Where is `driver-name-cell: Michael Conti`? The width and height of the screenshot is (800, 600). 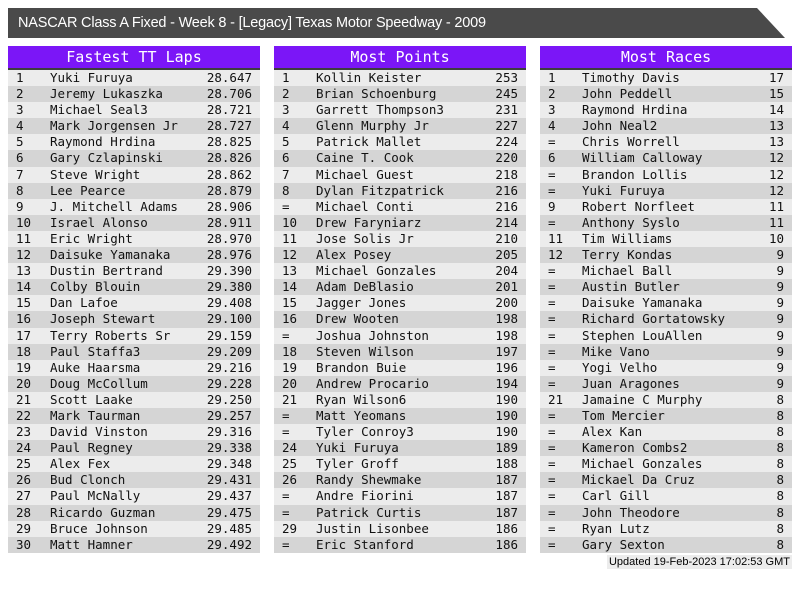
driver-name-cell: Michael Conti is located at coordinates (365, 206).